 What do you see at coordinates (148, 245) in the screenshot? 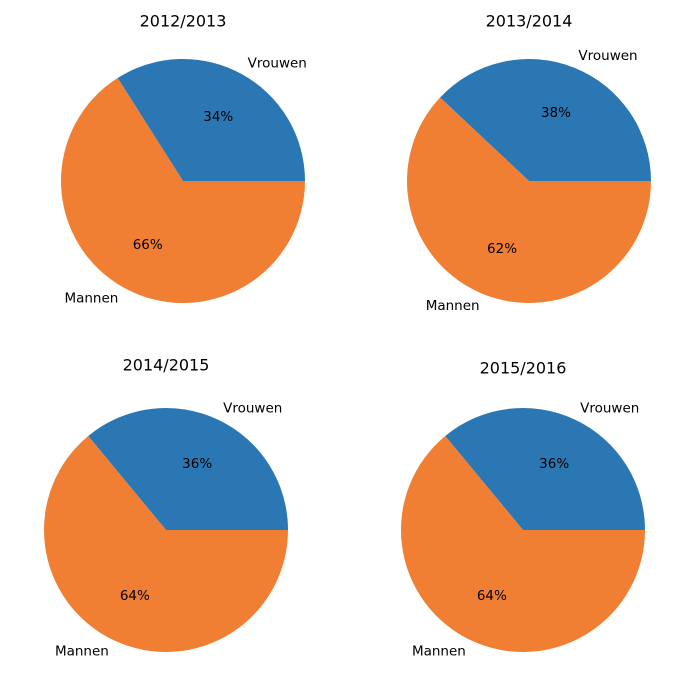
I see `slice-percent-label: 66%` at bounding box center [148, 245].